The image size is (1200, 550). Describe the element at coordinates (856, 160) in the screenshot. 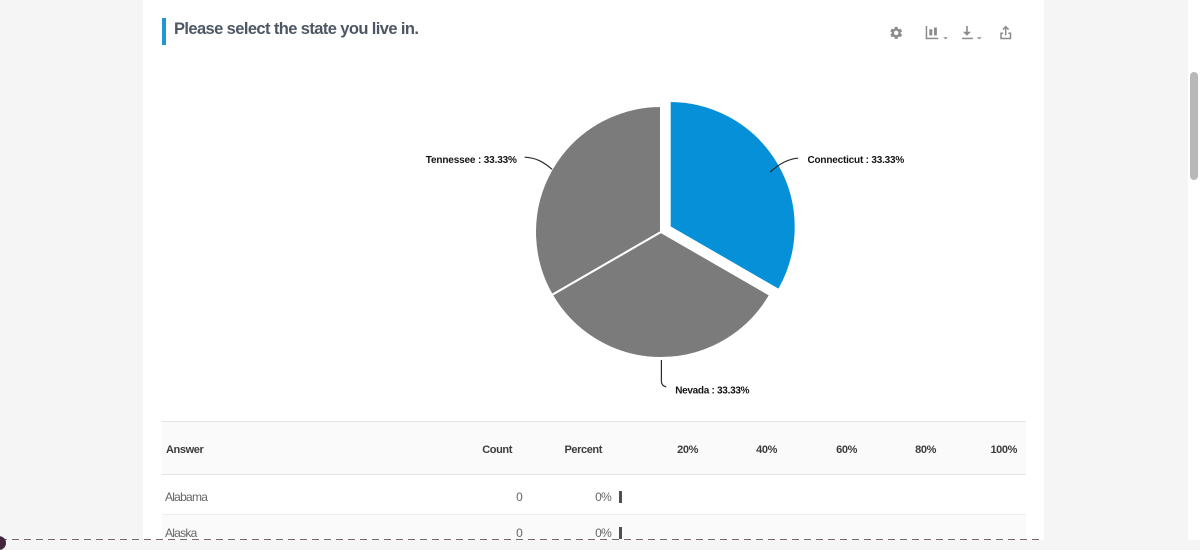

I see `svg-text: Connecticut : 33.33%` at that location.